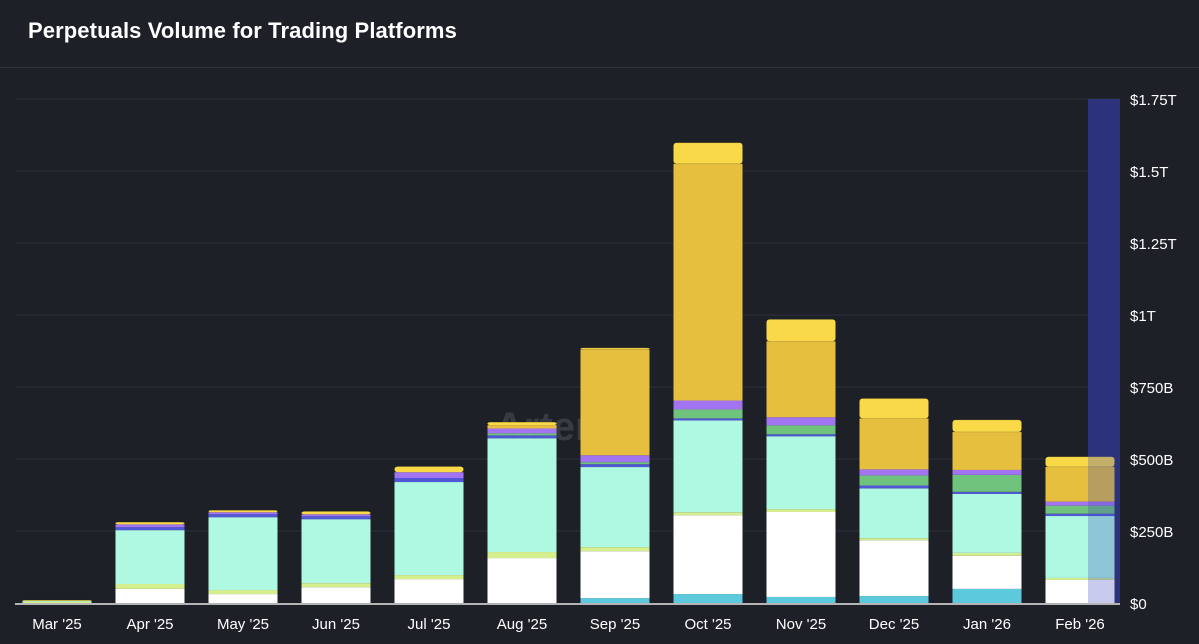 This screenshot has width=1199, height=644. I want to click on bar-dec--25, so click(894, 500).